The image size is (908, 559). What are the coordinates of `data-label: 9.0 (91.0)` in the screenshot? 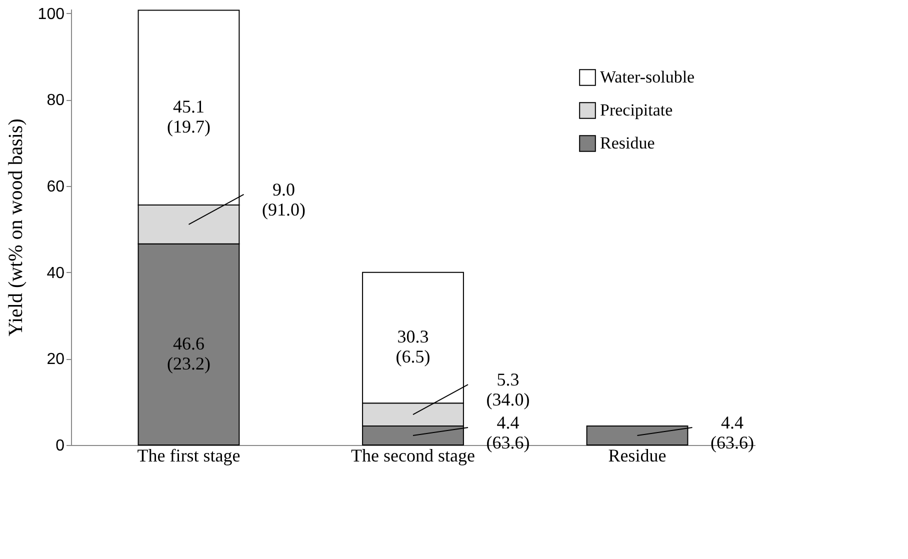 It's located at (284, 199).